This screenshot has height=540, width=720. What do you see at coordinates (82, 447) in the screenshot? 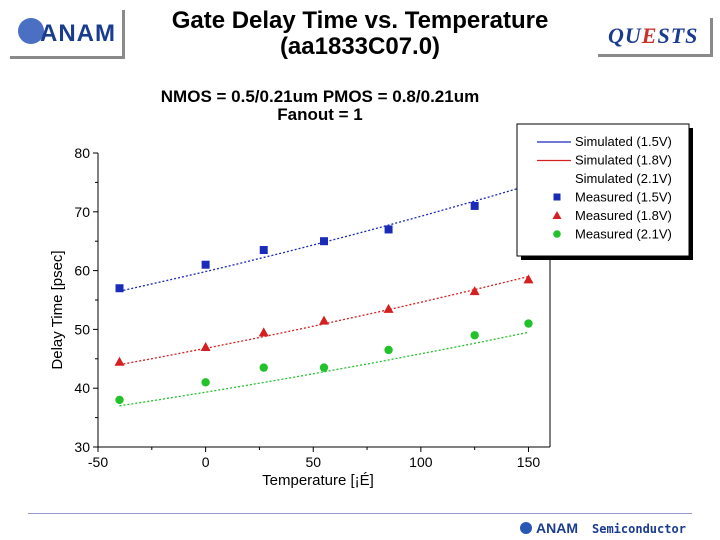
I see `y-tick-label: 30` at bounding box center [82, 447].